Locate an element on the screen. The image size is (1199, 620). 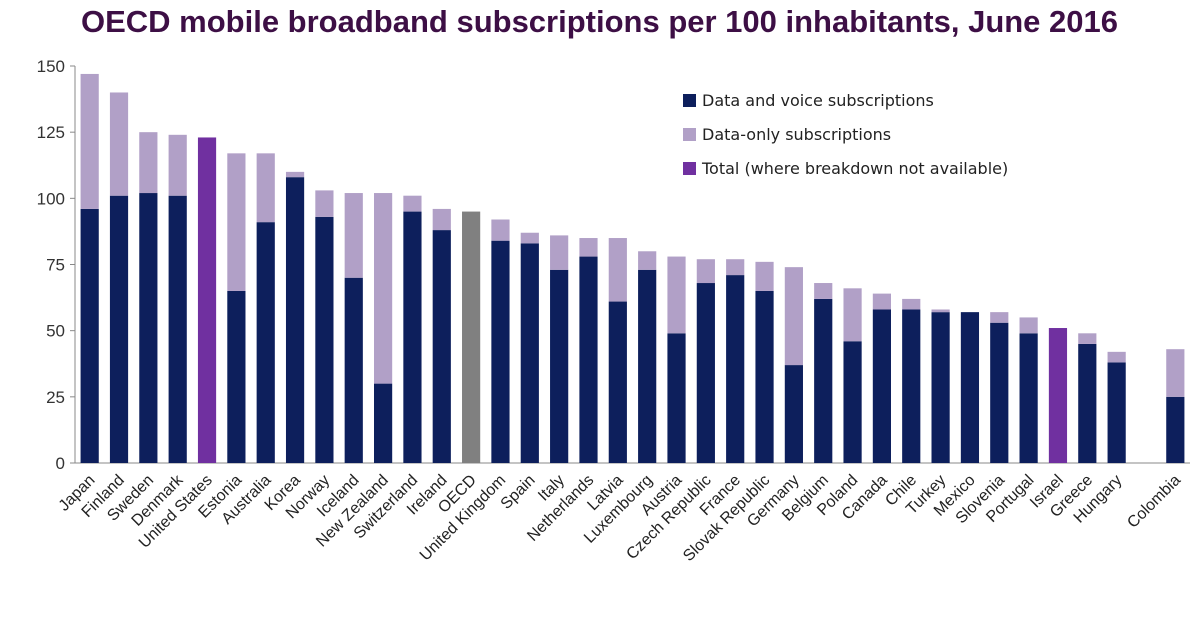
legend-label: Data-only subscriptions is located at coordinates (796, 134).